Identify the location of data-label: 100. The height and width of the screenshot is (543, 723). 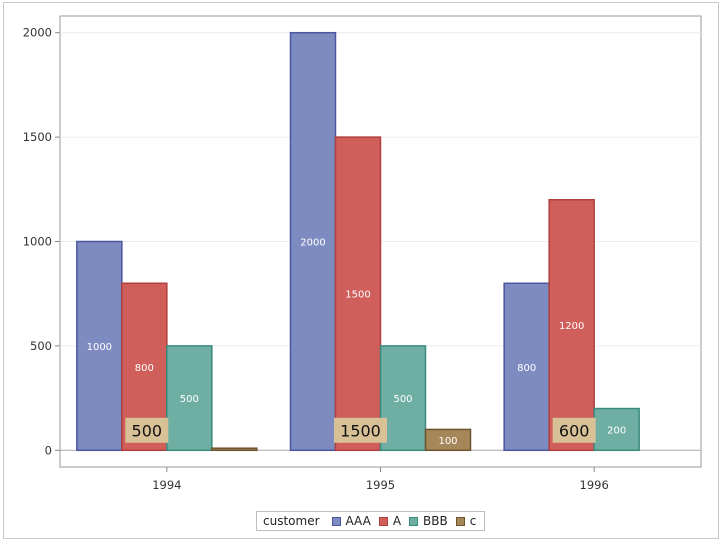
(447, 441).